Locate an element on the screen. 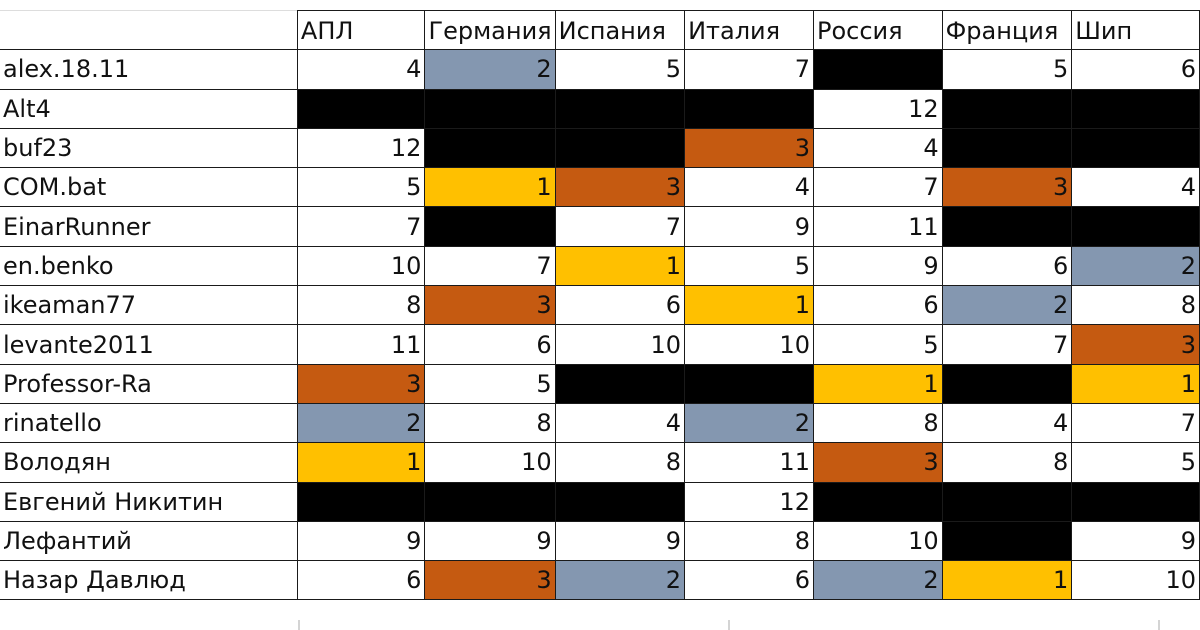 This screenshot has width=1200, height=630. column-header-germany: Германия is located at coordinates (490, 30).